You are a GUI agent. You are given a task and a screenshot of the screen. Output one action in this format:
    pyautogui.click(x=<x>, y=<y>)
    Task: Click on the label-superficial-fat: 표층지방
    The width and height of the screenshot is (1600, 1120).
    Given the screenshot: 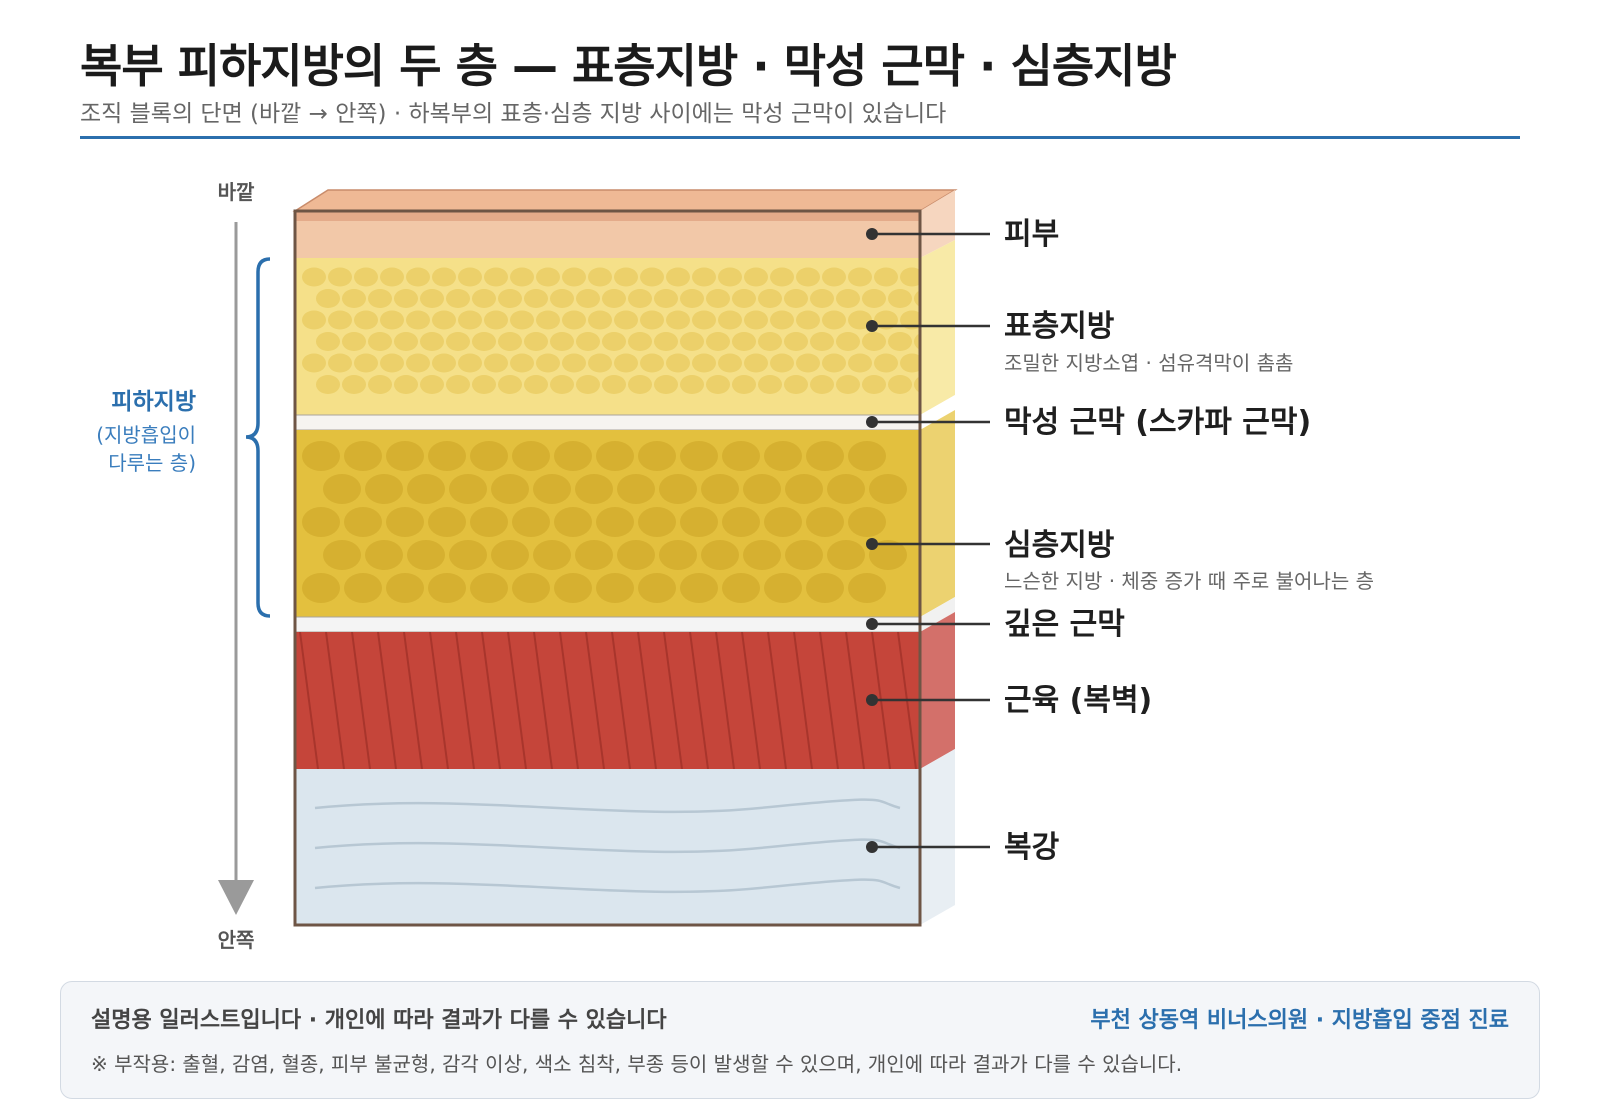 What is the action you would take?
    pyautogui.click(x=1059, y=326)
    